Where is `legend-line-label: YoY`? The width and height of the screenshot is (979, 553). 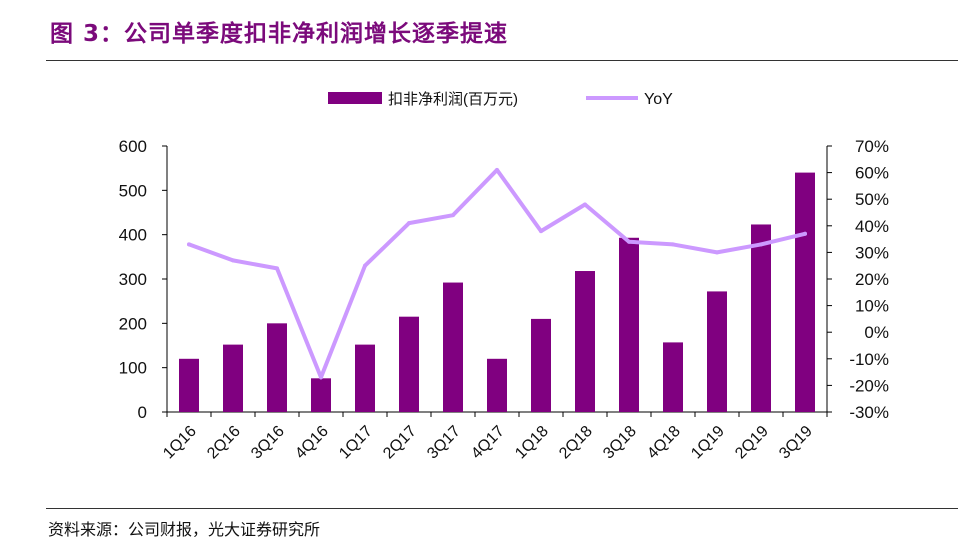
legend-line-label: YoY is located at coordinates (658, 99).